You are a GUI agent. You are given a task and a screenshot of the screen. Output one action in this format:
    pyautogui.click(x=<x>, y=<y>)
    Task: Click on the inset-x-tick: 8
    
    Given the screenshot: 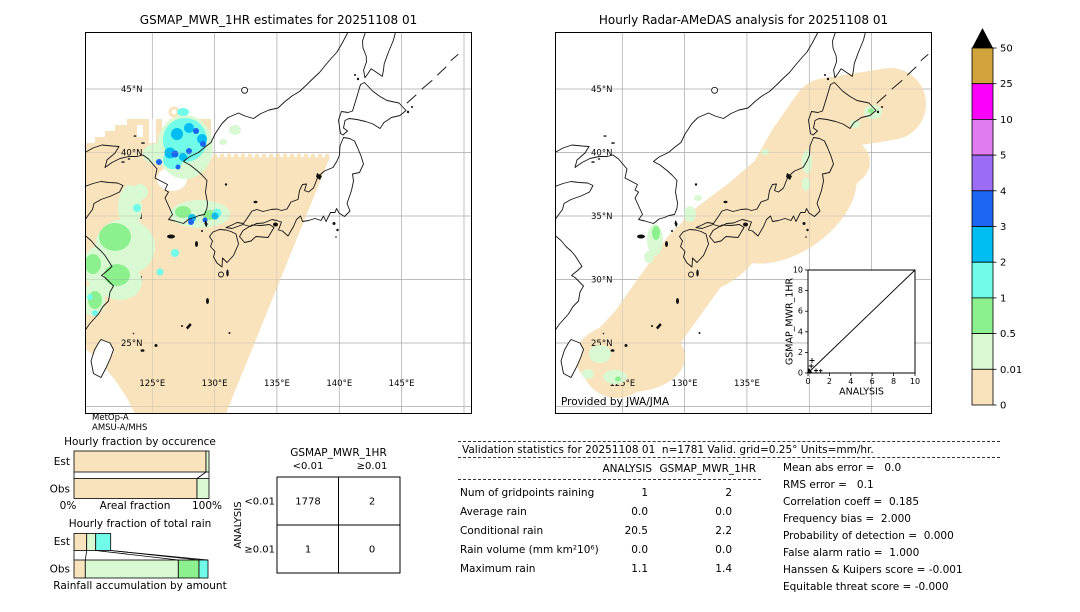 What is the action you would take?
    pyautogui.click(x=893, y=381)
    